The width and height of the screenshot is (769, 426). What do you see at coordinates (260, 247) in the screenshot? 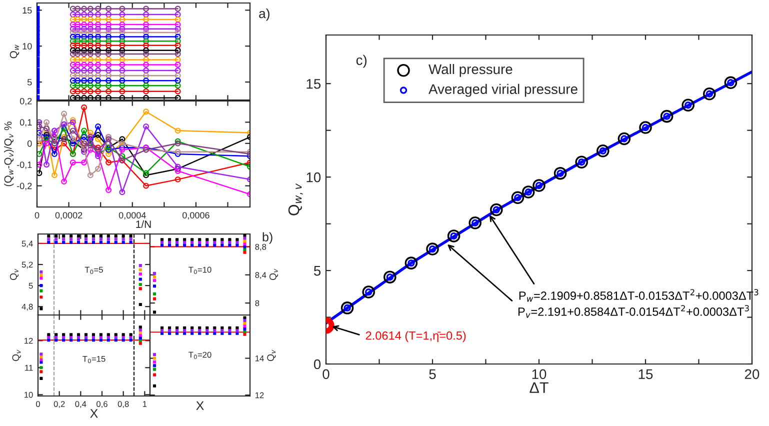
I see `y2-tick-label: 8,8` at bounding box center [260, 247].